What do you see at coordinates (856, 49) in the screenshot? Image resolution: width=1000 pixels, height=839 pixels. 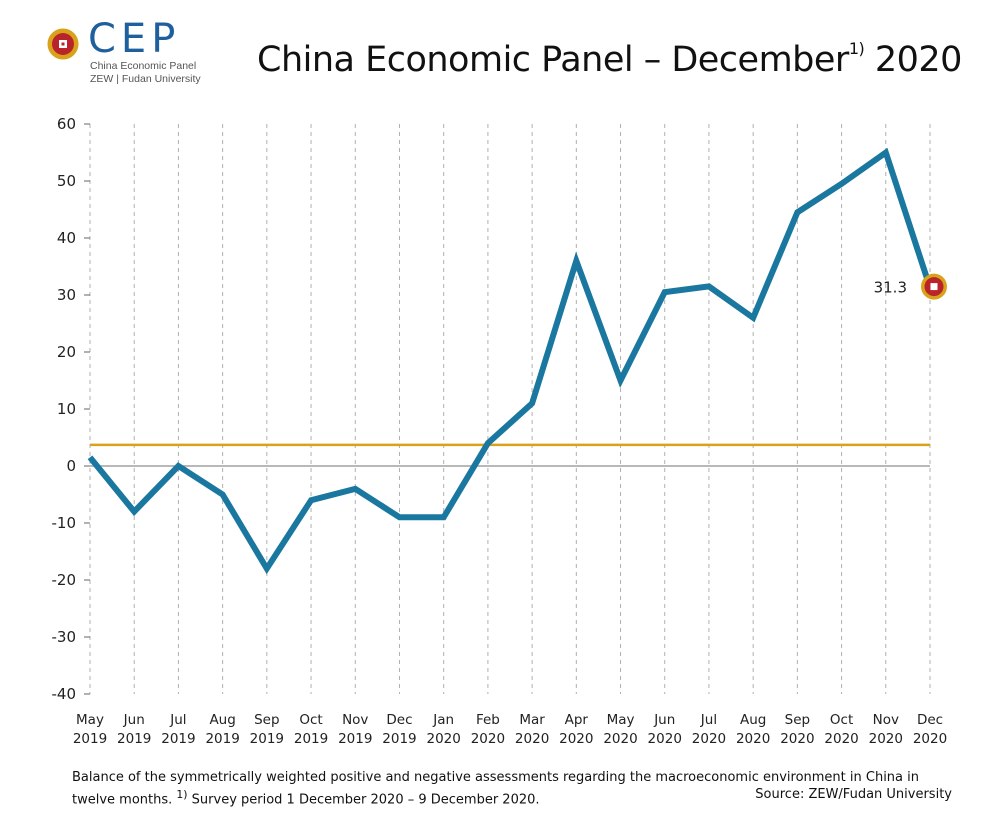 I see `title-footnote-mark: 1)` at bounding box center [856, 49].